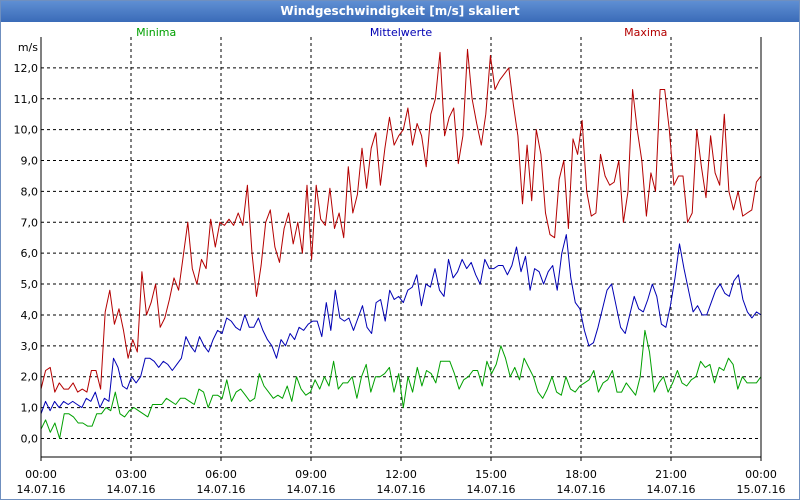  I want to click on y-tick-label: 11,0, so click(26, 99).